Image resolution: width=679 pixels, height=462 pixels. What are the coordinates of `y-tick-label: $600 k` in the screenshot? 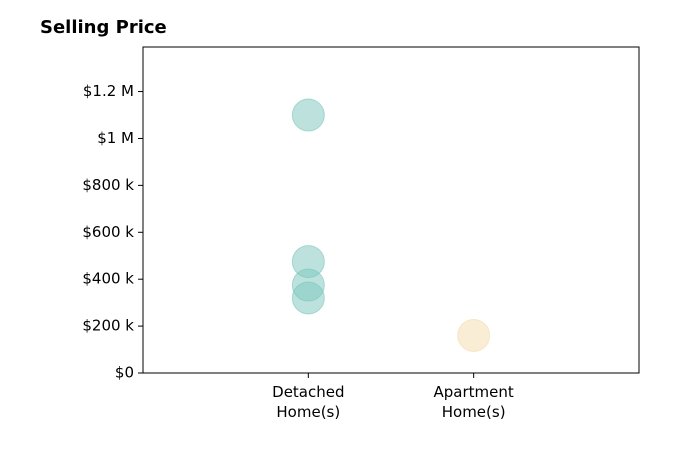 It's located at (108, 232).